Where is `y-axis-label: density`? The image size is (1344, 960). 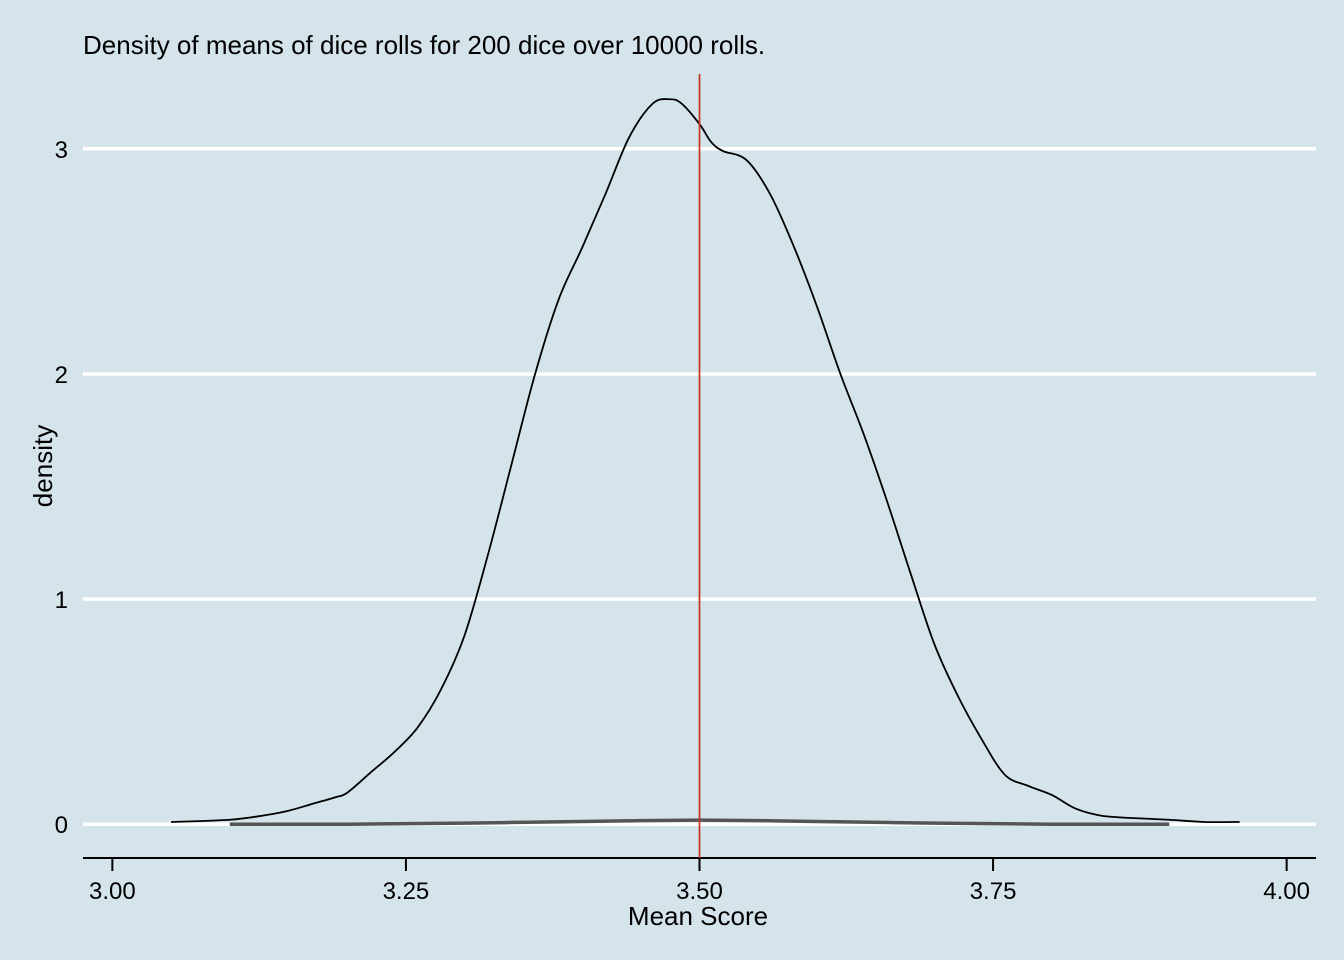 y-axis-label: density is located at coordinates (43, 466).